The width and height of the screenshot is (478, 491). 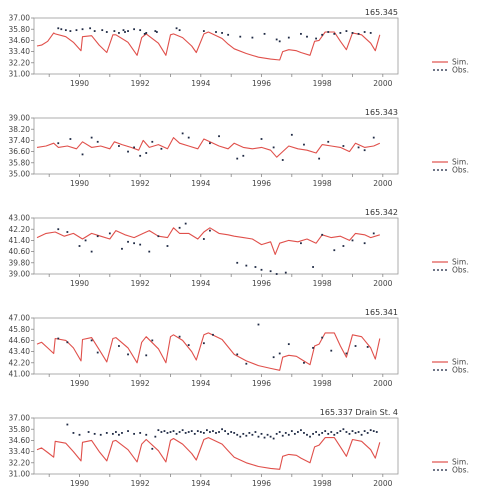 What do you see at coordinates (20, 440) in the screenshot?
I see `y-tick-label: 34.60` at bounding box center [20, 440].